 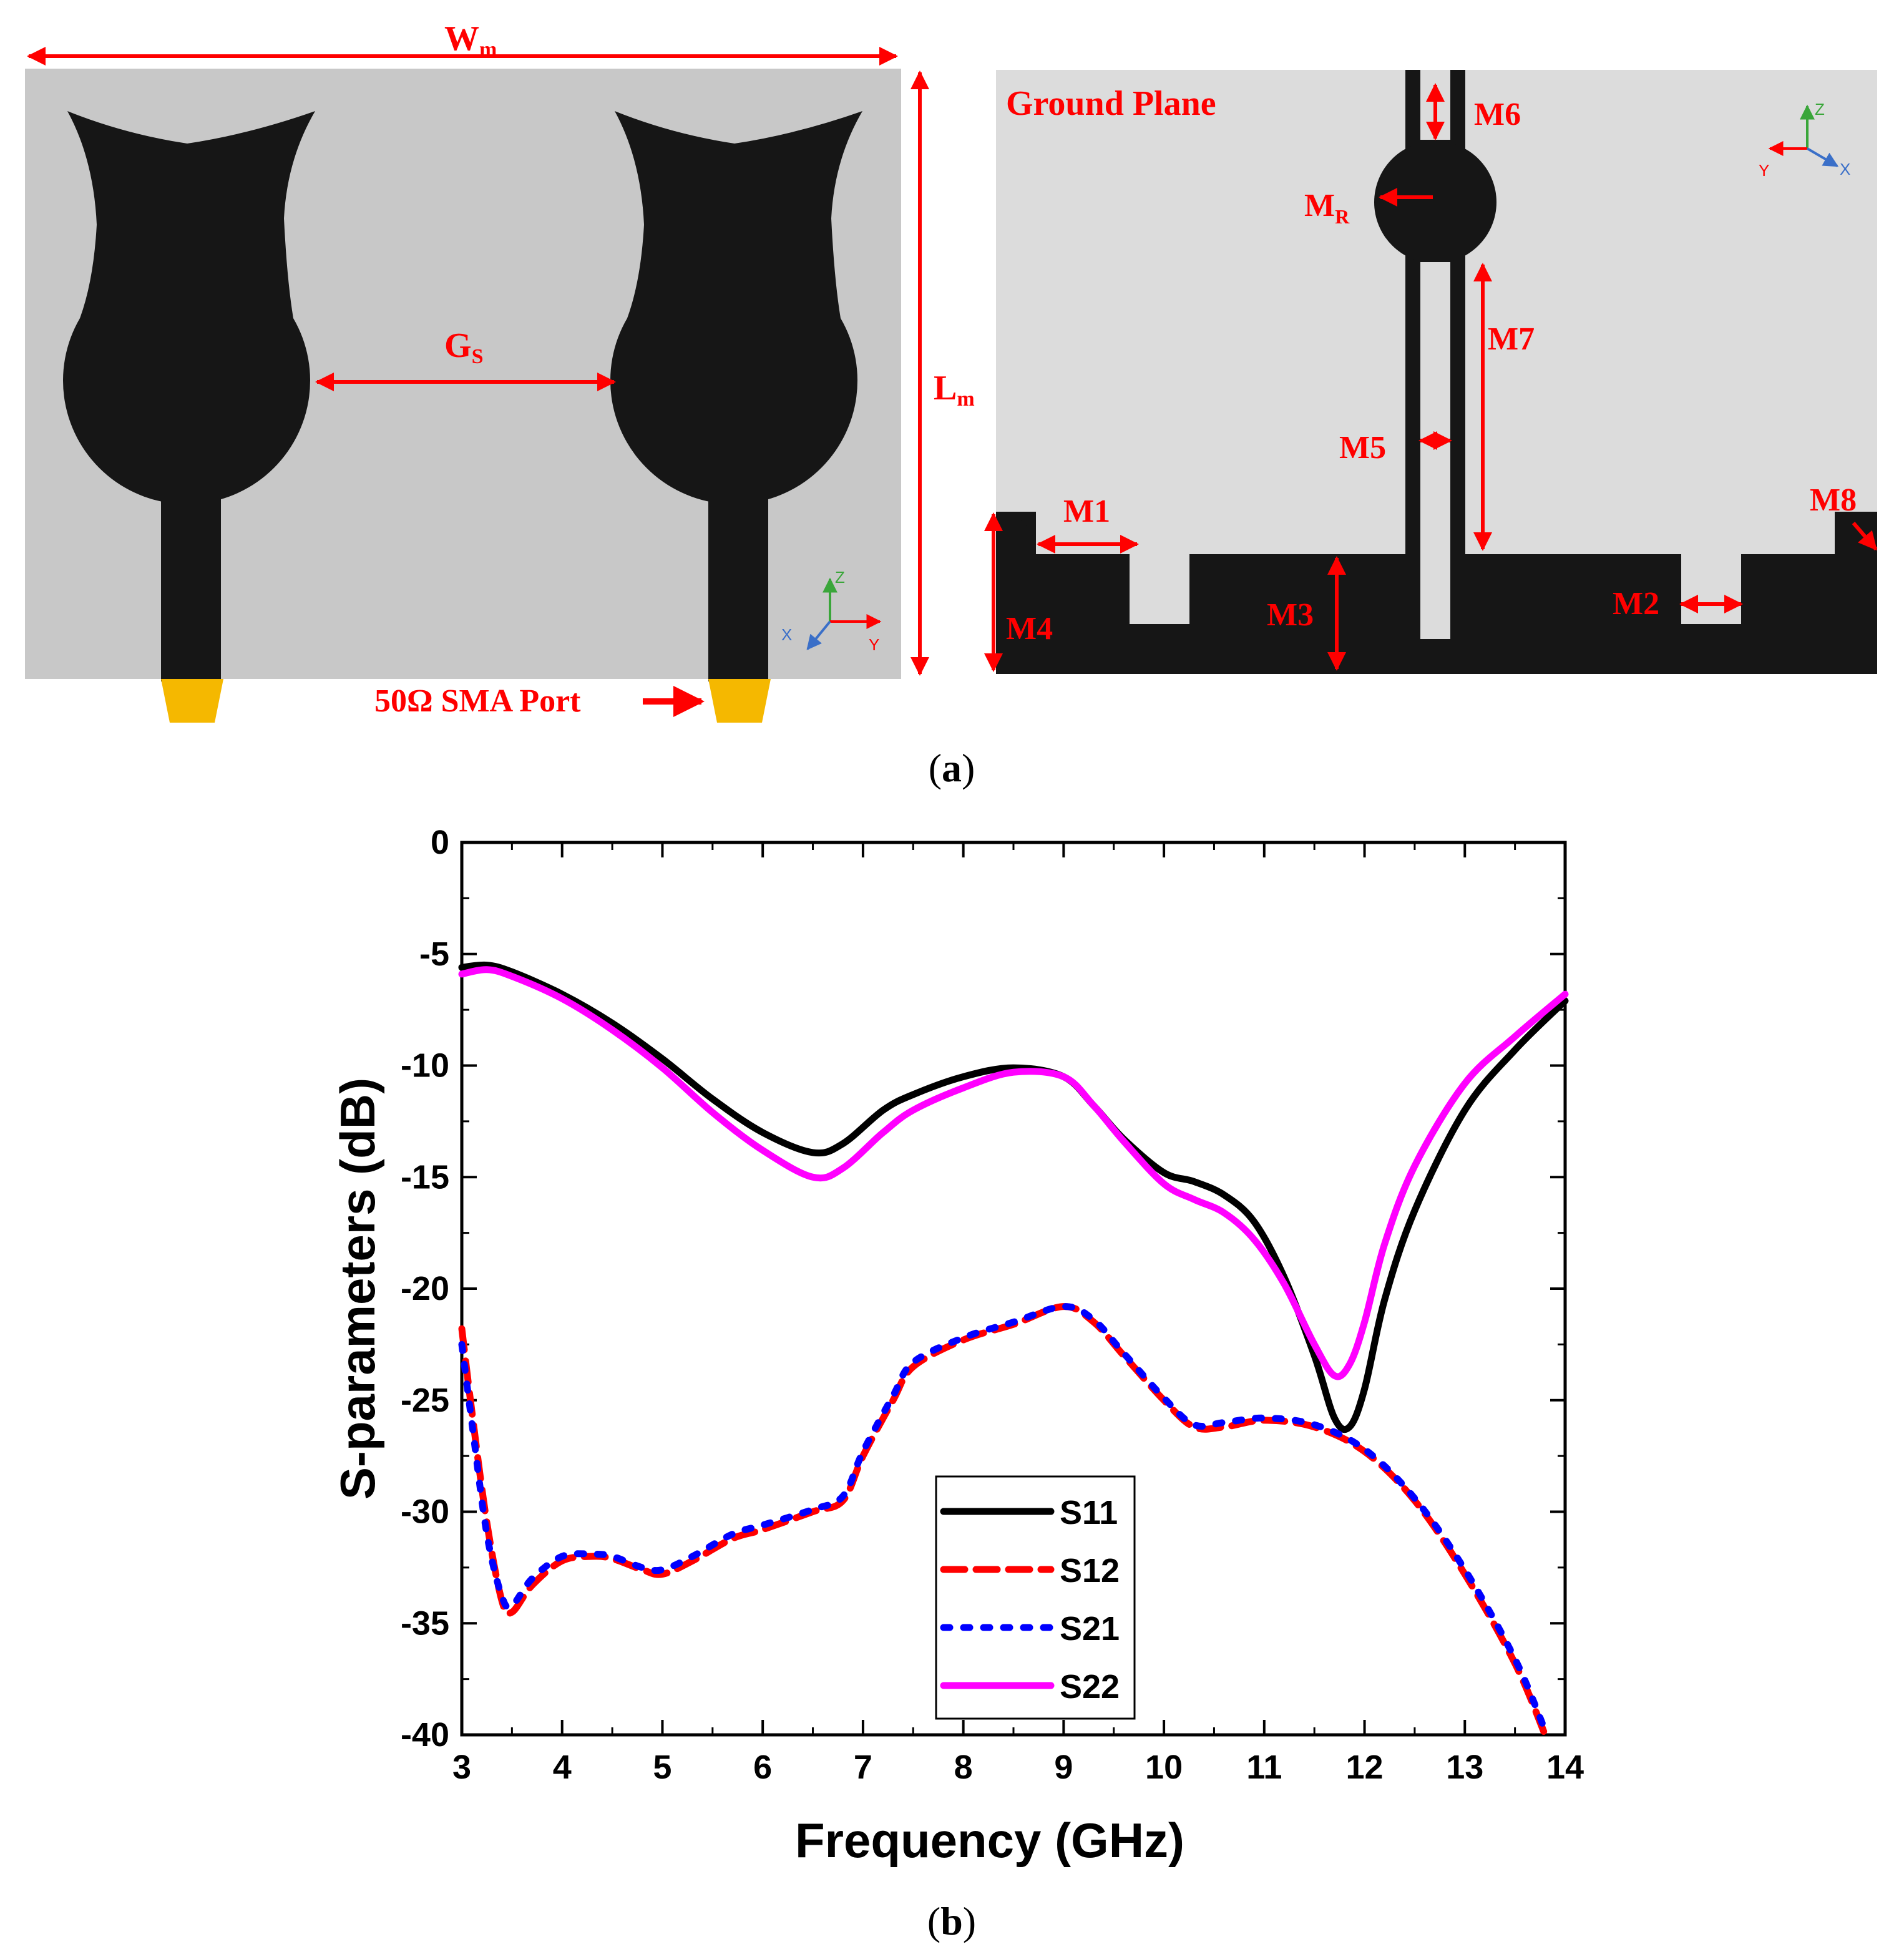 What do you see at coordinates (1086, 511) in the screenshot?
I see `m1-label: M1` at bounding box center [1086, 511].